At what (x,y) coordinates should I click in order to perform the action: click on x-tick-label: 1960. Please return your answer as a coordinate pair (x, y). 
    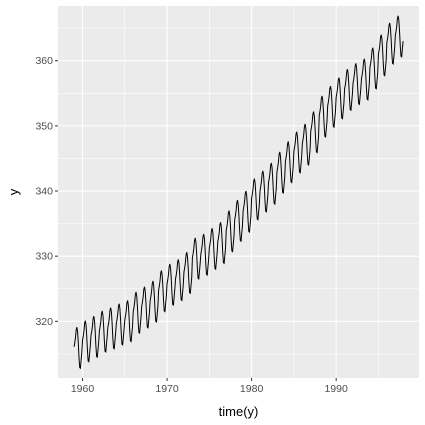
    Looking at the image, I should click on (83, 389).